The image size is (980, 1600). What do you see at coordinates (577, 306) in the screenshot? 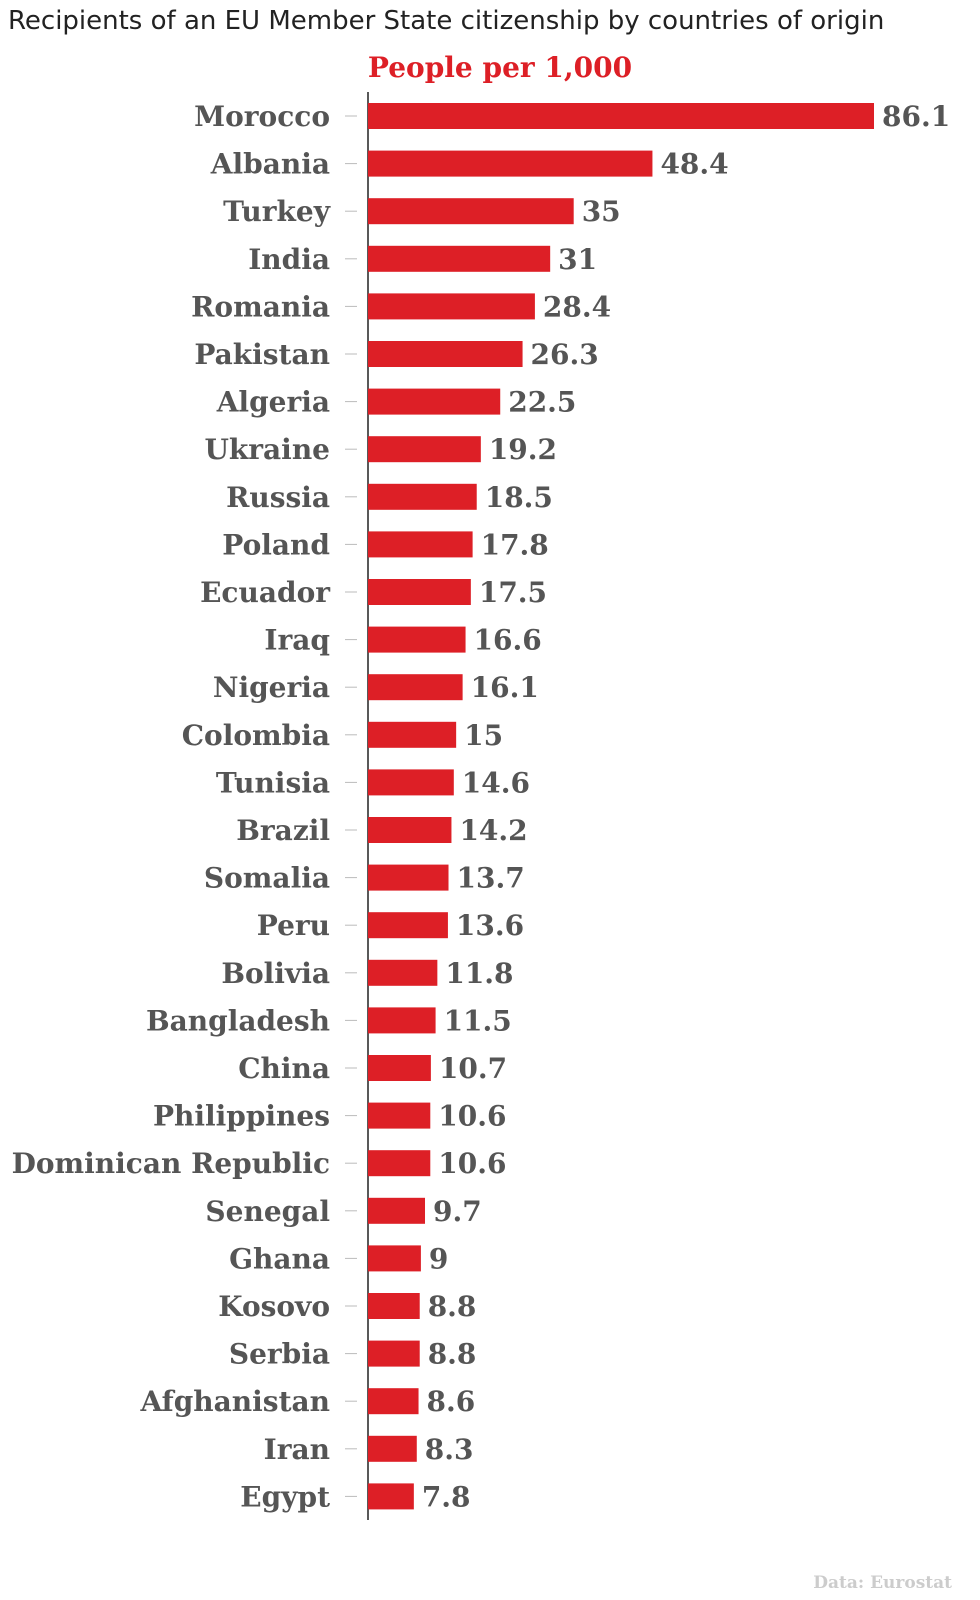
I see `value-label: 28.4` at bounding box center [577, 306].